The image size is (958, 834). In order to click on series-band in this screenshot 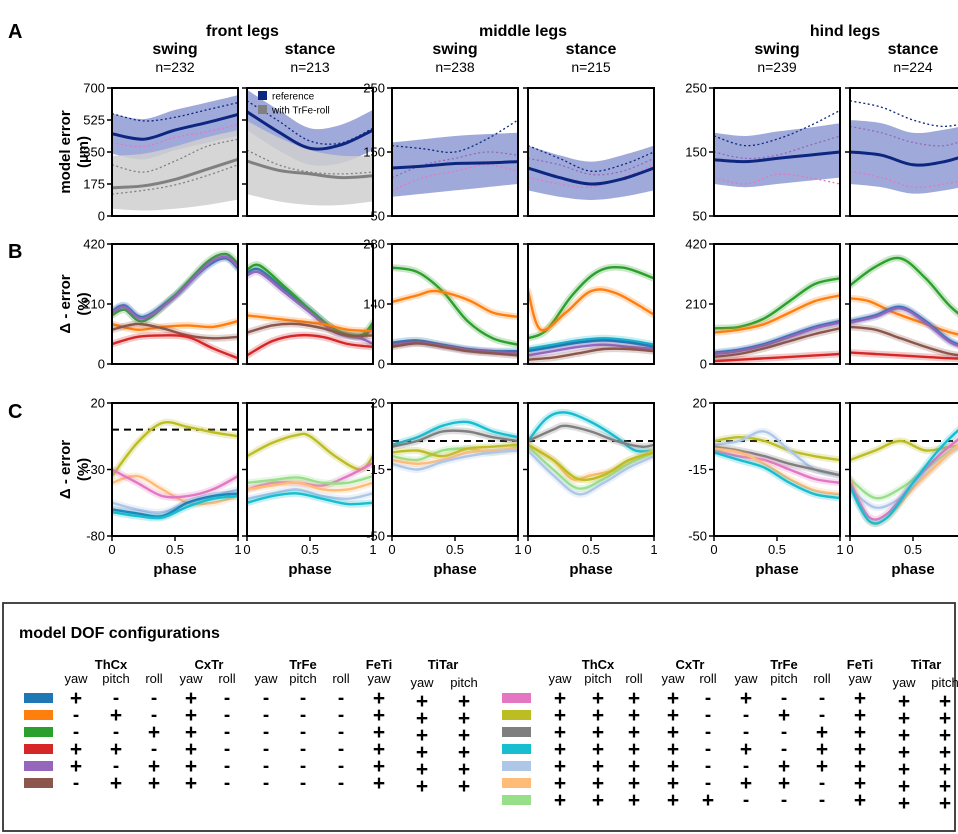, I will do `click(591, 436)`.